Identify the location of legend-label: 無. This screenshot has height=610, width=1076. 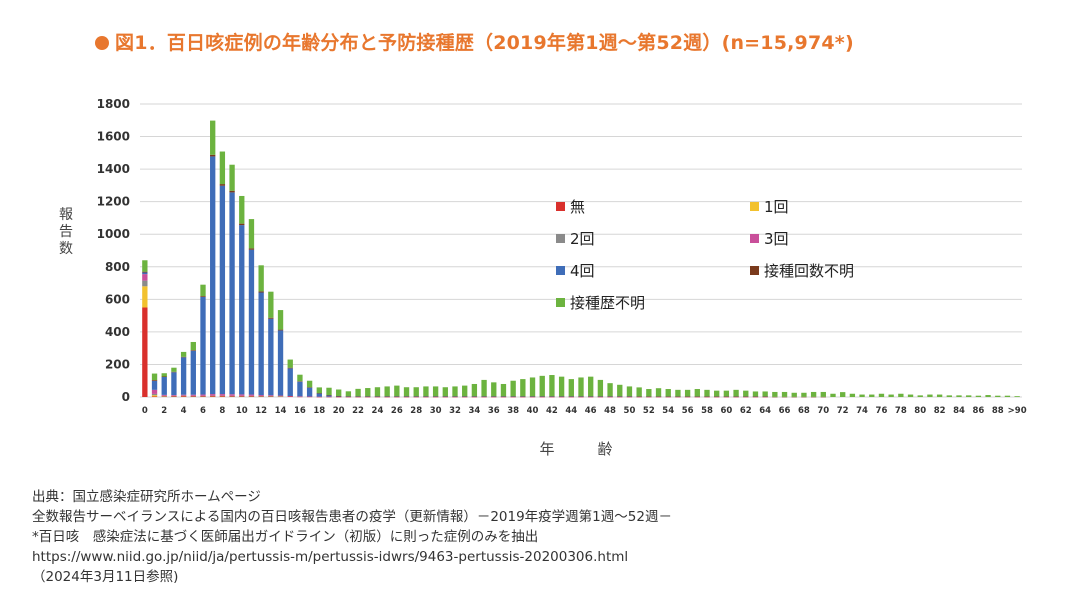
(578, 207).